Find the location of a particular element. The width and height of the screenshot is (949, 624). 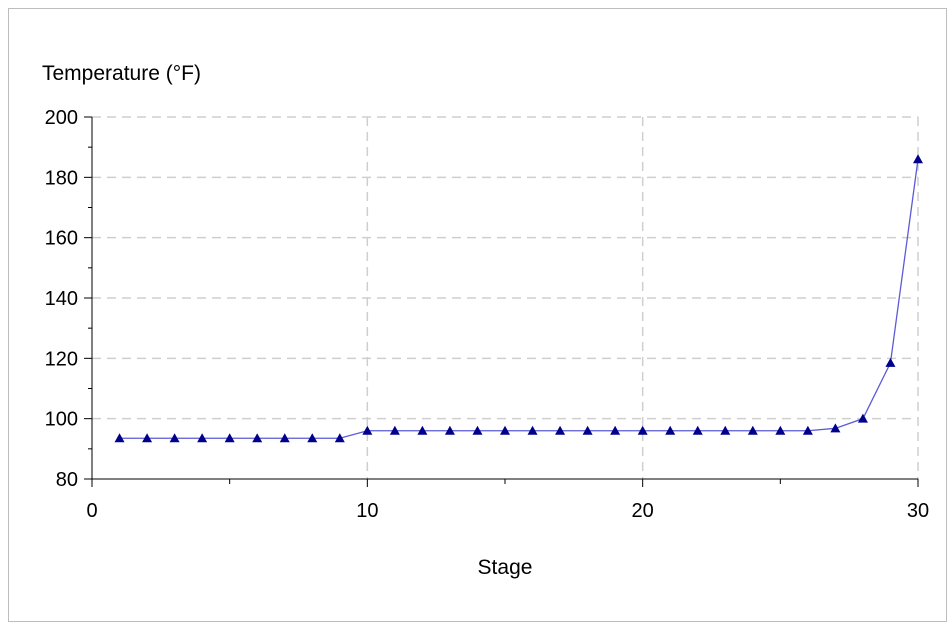

y-tick-label: 180 is located at coordinates (61, 178).